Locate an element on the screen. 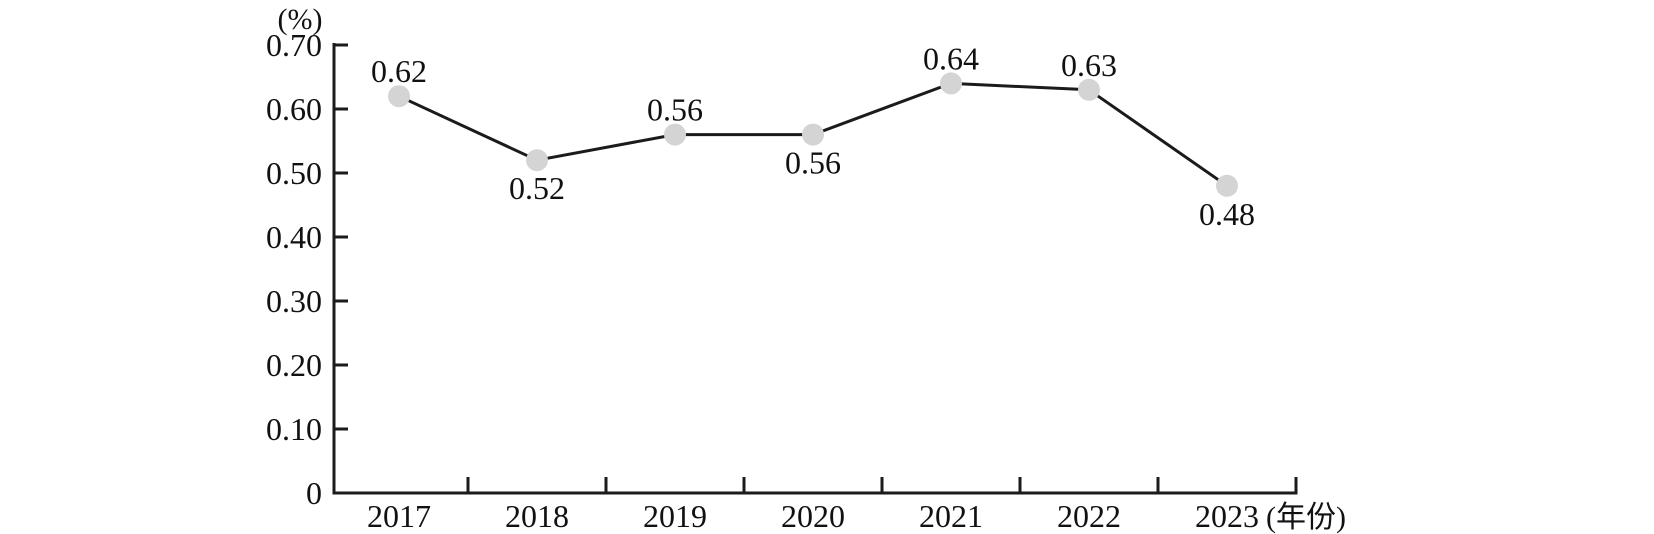 The height and width of the screenshot is (534, 1654). value-label: 0.48 is located at coordinates (1227, 214).